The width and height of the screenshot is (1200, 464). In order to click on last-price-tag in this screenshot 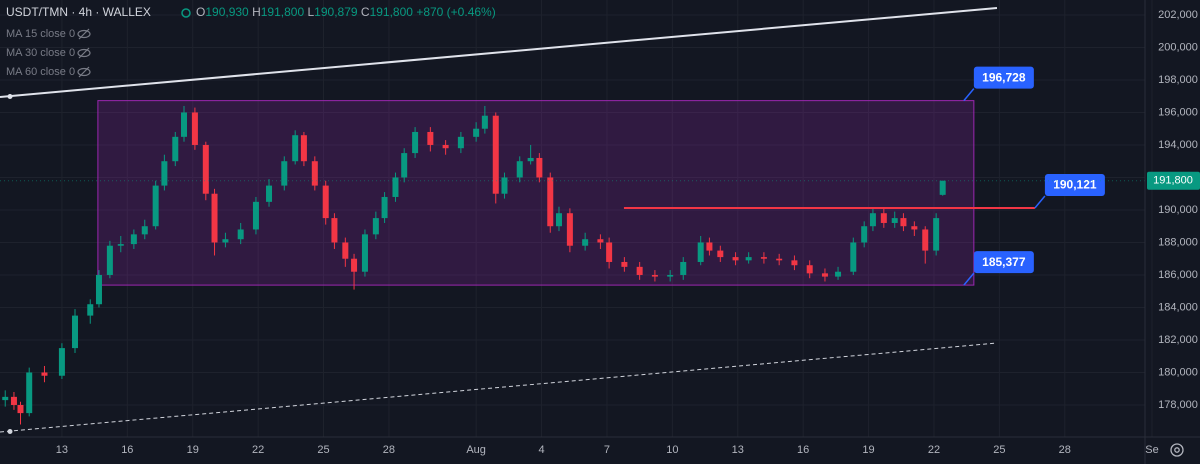, I will do `click(1173, 180)`.